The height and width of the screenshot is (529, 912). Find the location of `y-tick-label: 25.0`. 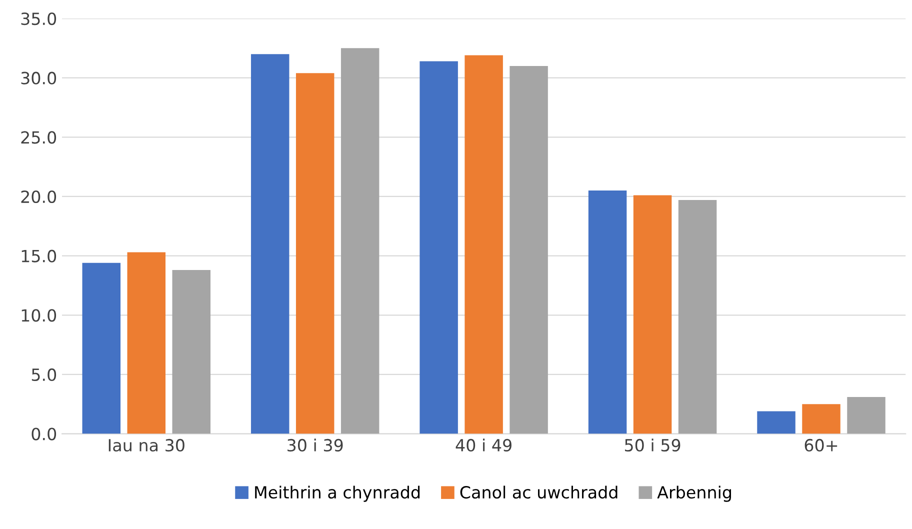

y-tick-label: 25.0 is located at coordinates (38, 137).